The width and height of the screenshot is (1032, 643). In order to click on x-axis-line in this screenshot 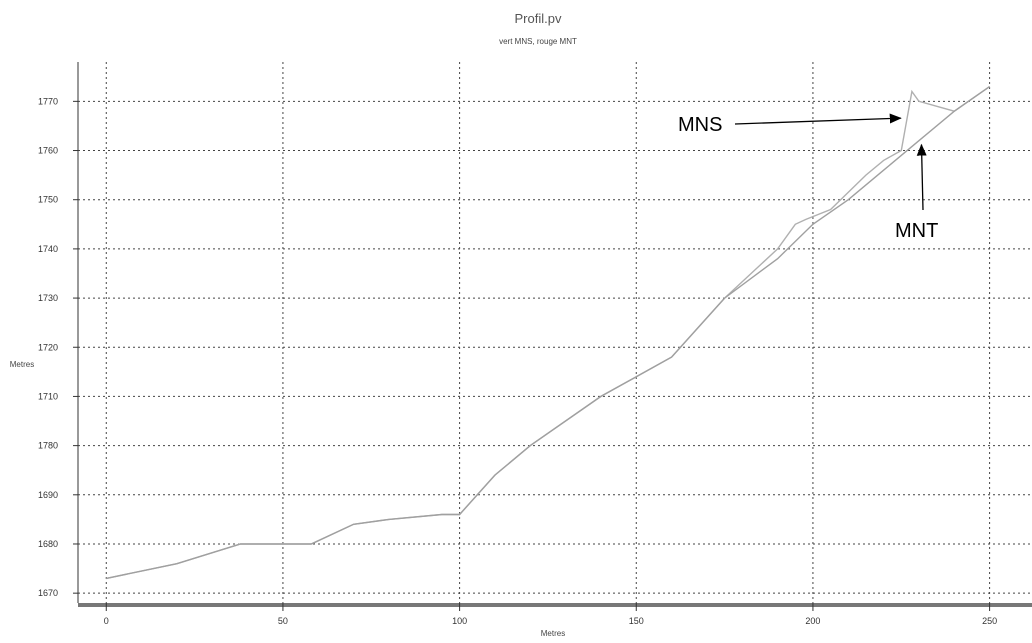, I will do `click(555, 605)`.